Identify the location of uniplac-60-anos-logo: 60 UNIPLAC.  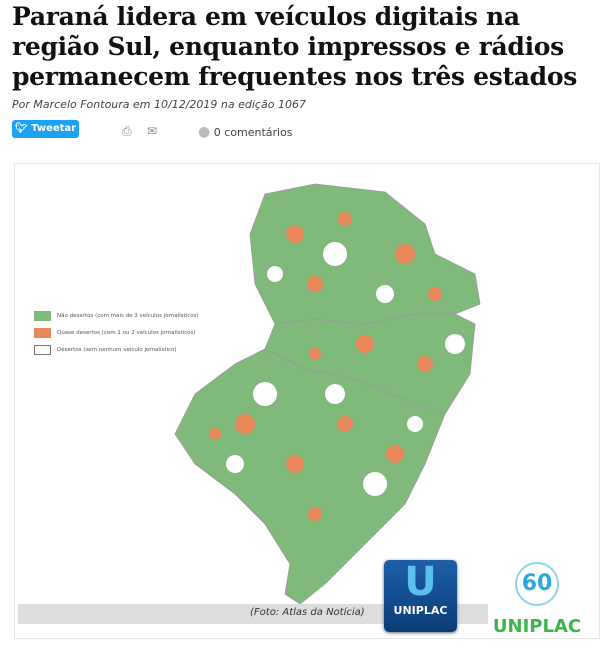
(537, 599).